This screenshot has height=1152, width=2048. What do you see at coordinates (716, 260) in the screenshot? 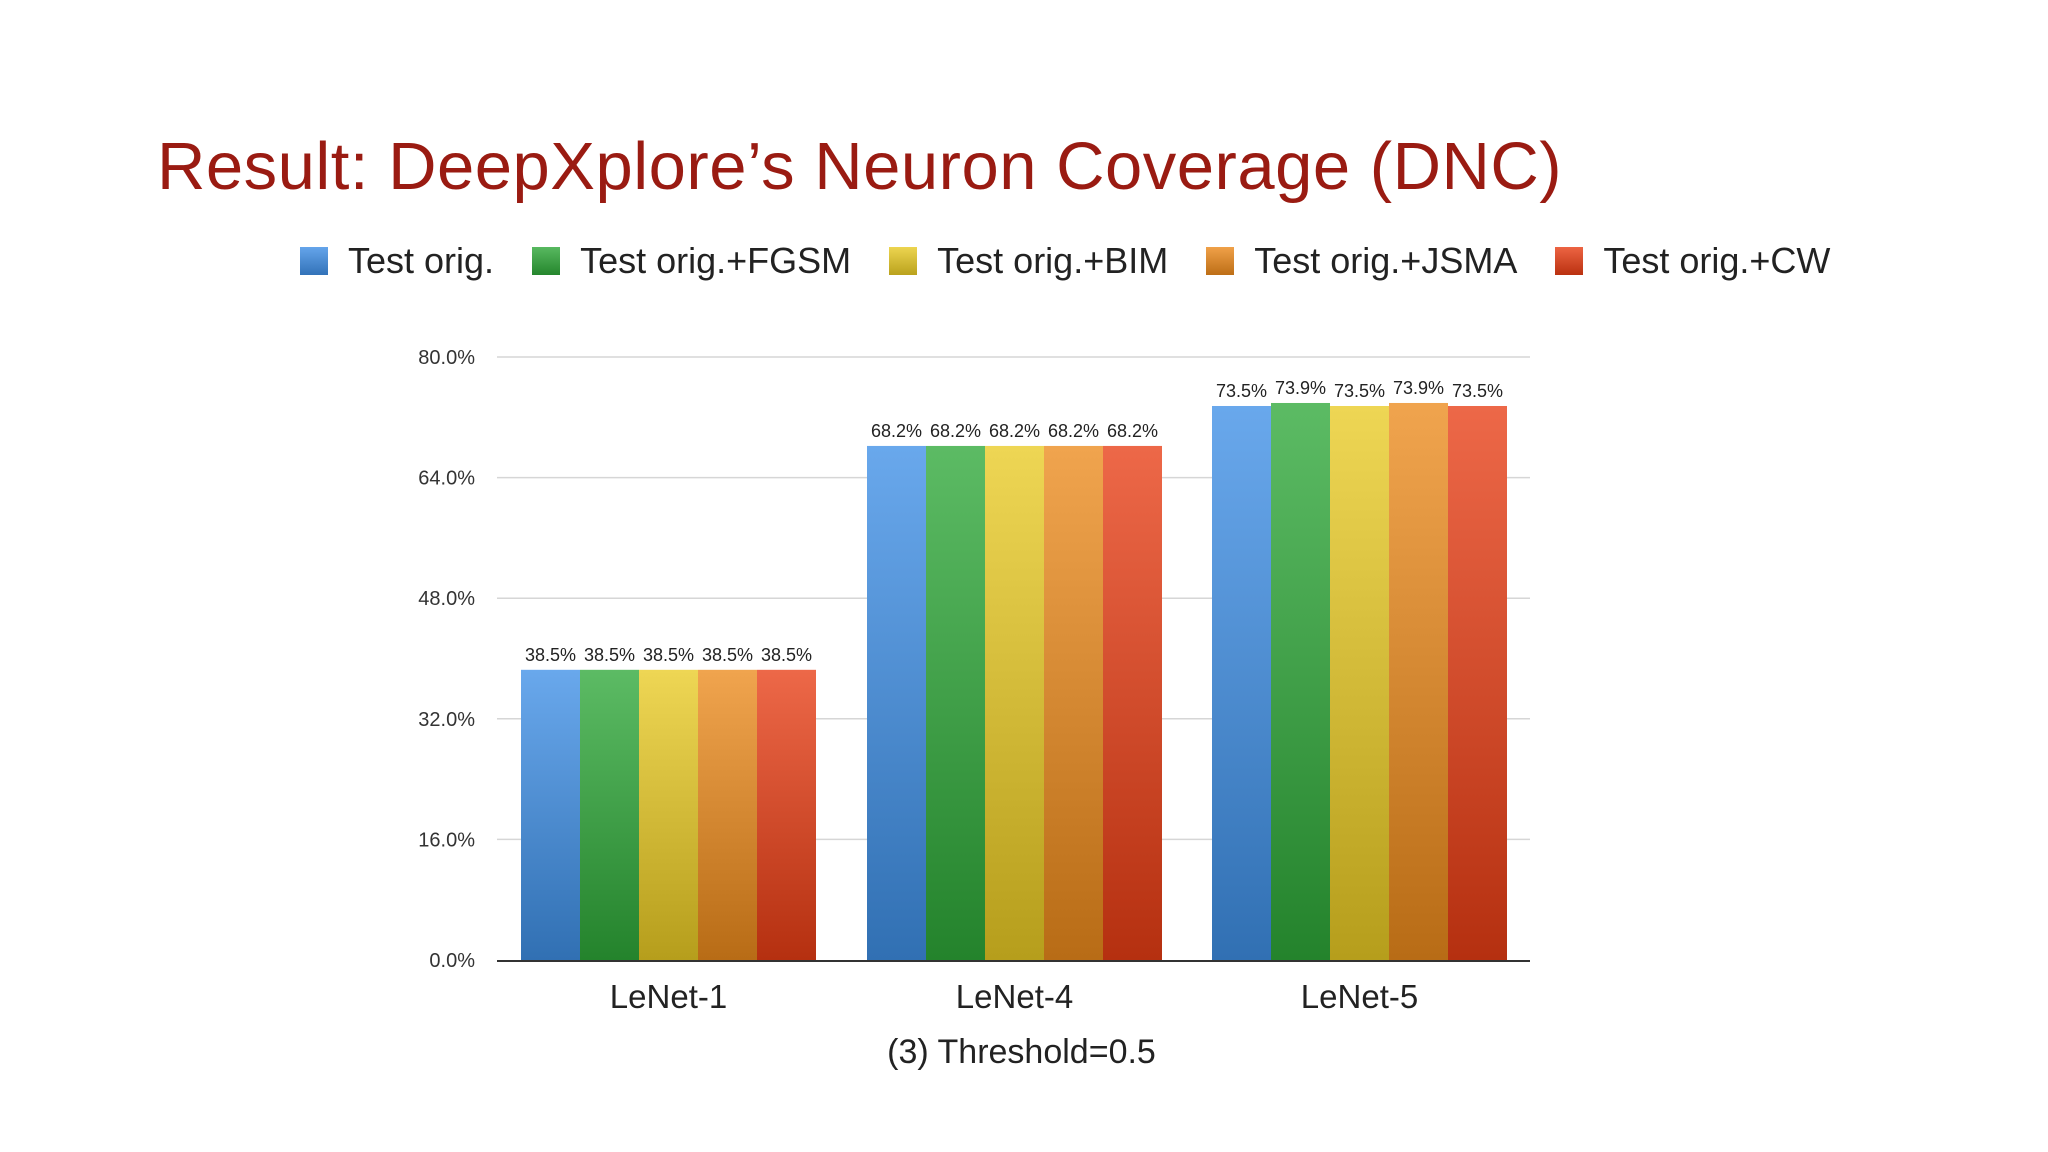
I see `legend-label: Test orig.+FGSM` at bounding box center [716, 260].